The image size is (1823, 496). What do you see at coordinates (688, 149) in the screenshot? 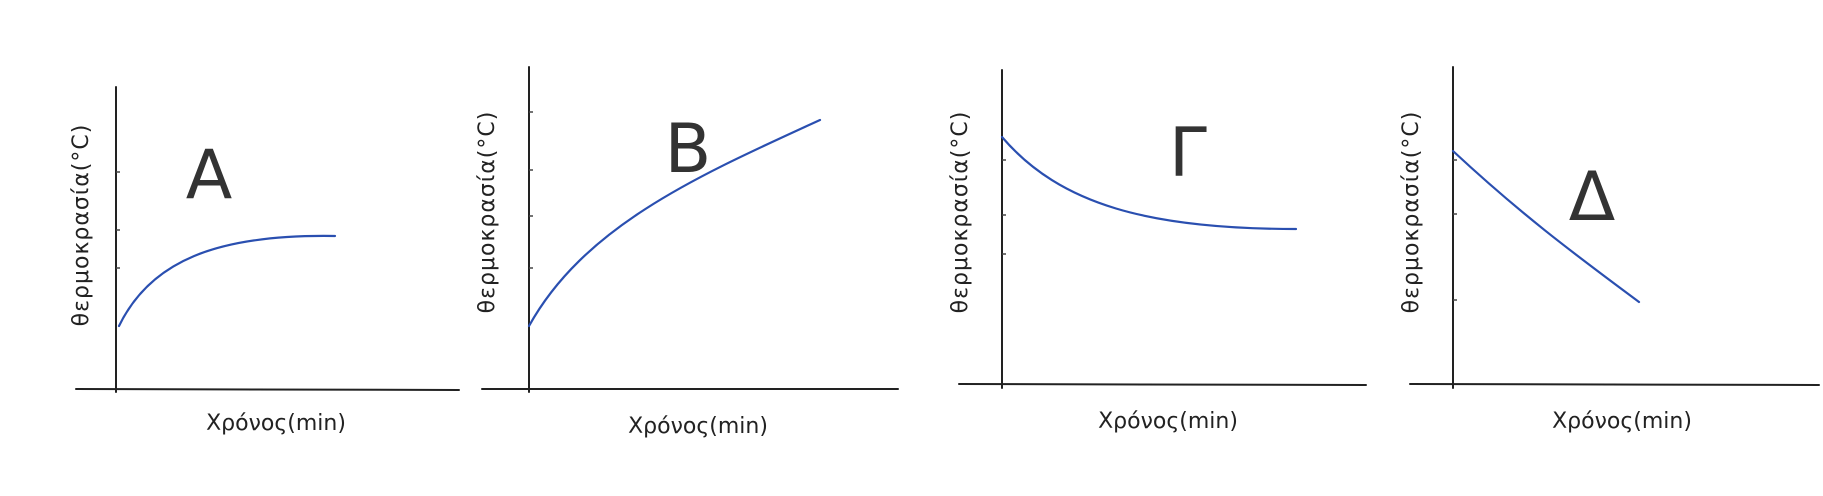
I see `panel-label: Β` at bounding box center [688, 149].